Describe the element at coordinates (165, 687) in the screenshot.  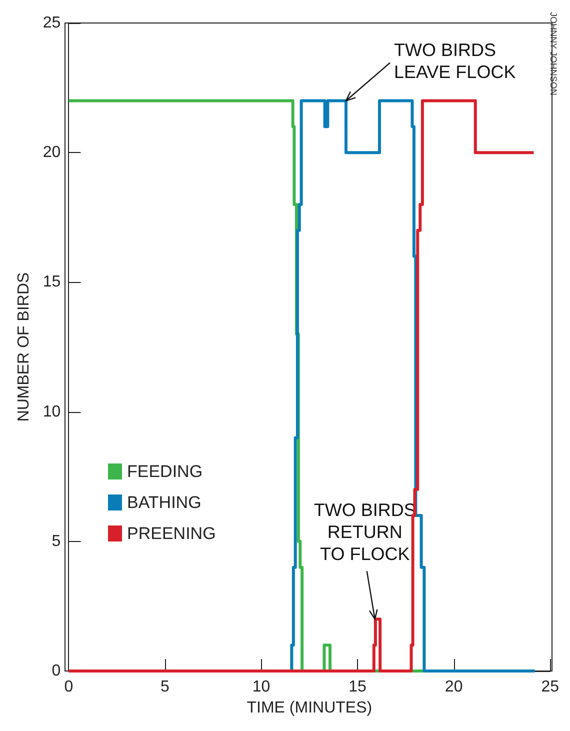
I see `x-tick-label: 5` at that location.